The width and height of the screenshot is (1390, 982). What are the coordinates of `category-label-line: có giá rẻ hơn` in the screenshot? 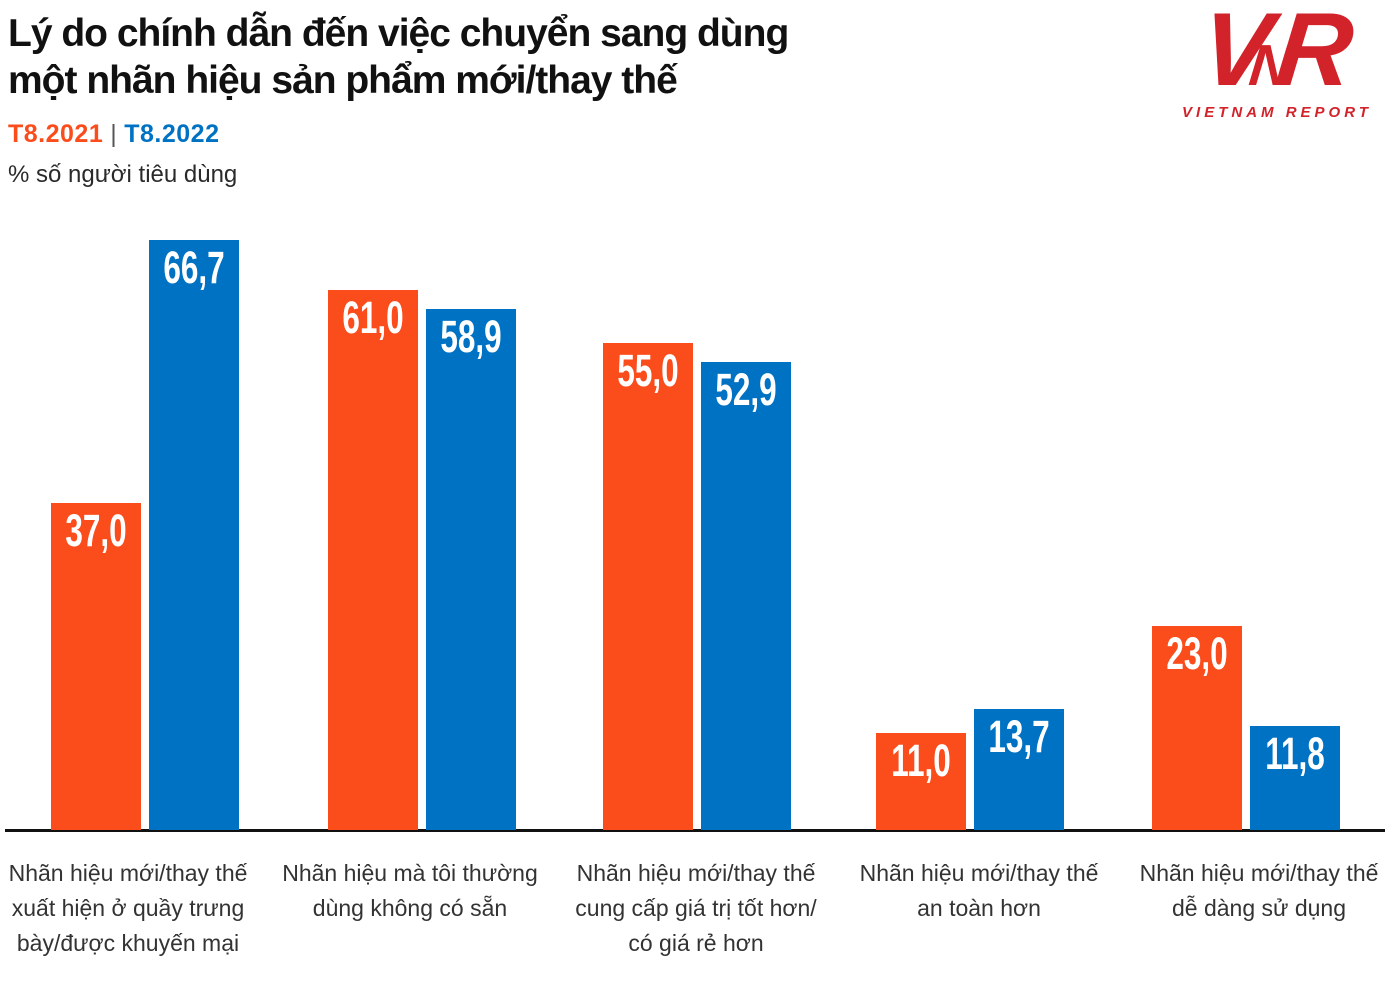 It's located at (696, 943).